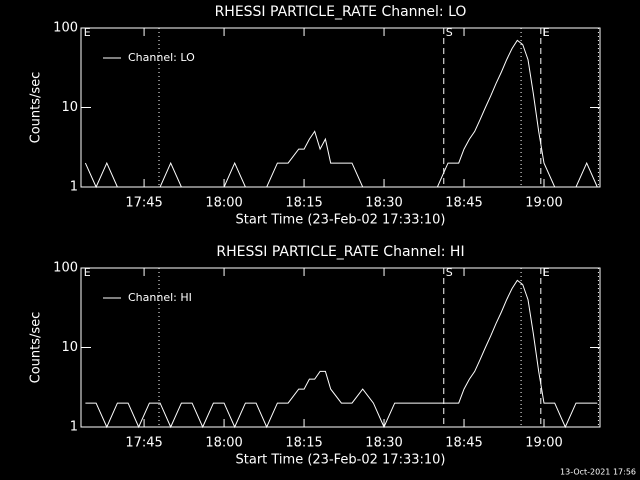 The height and width of the screenshot is (480, 640). Describe the element at coordinates (161, 57) in the screenshot. I see `legend-label: Channel: LO` at that location.